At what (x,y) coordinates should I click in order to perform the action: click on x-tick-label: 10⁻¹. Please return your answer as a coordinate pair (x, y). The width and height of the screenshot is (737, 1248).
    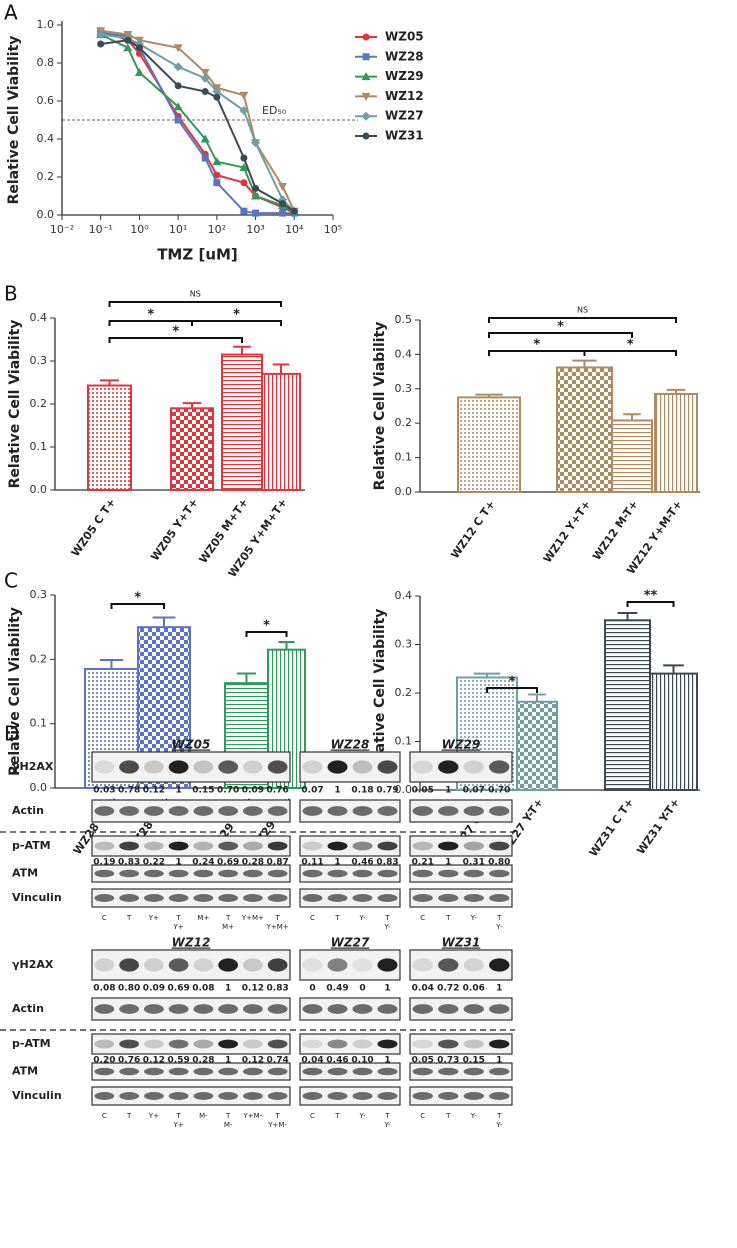
    Looking at the image, I should click on (101, 229).